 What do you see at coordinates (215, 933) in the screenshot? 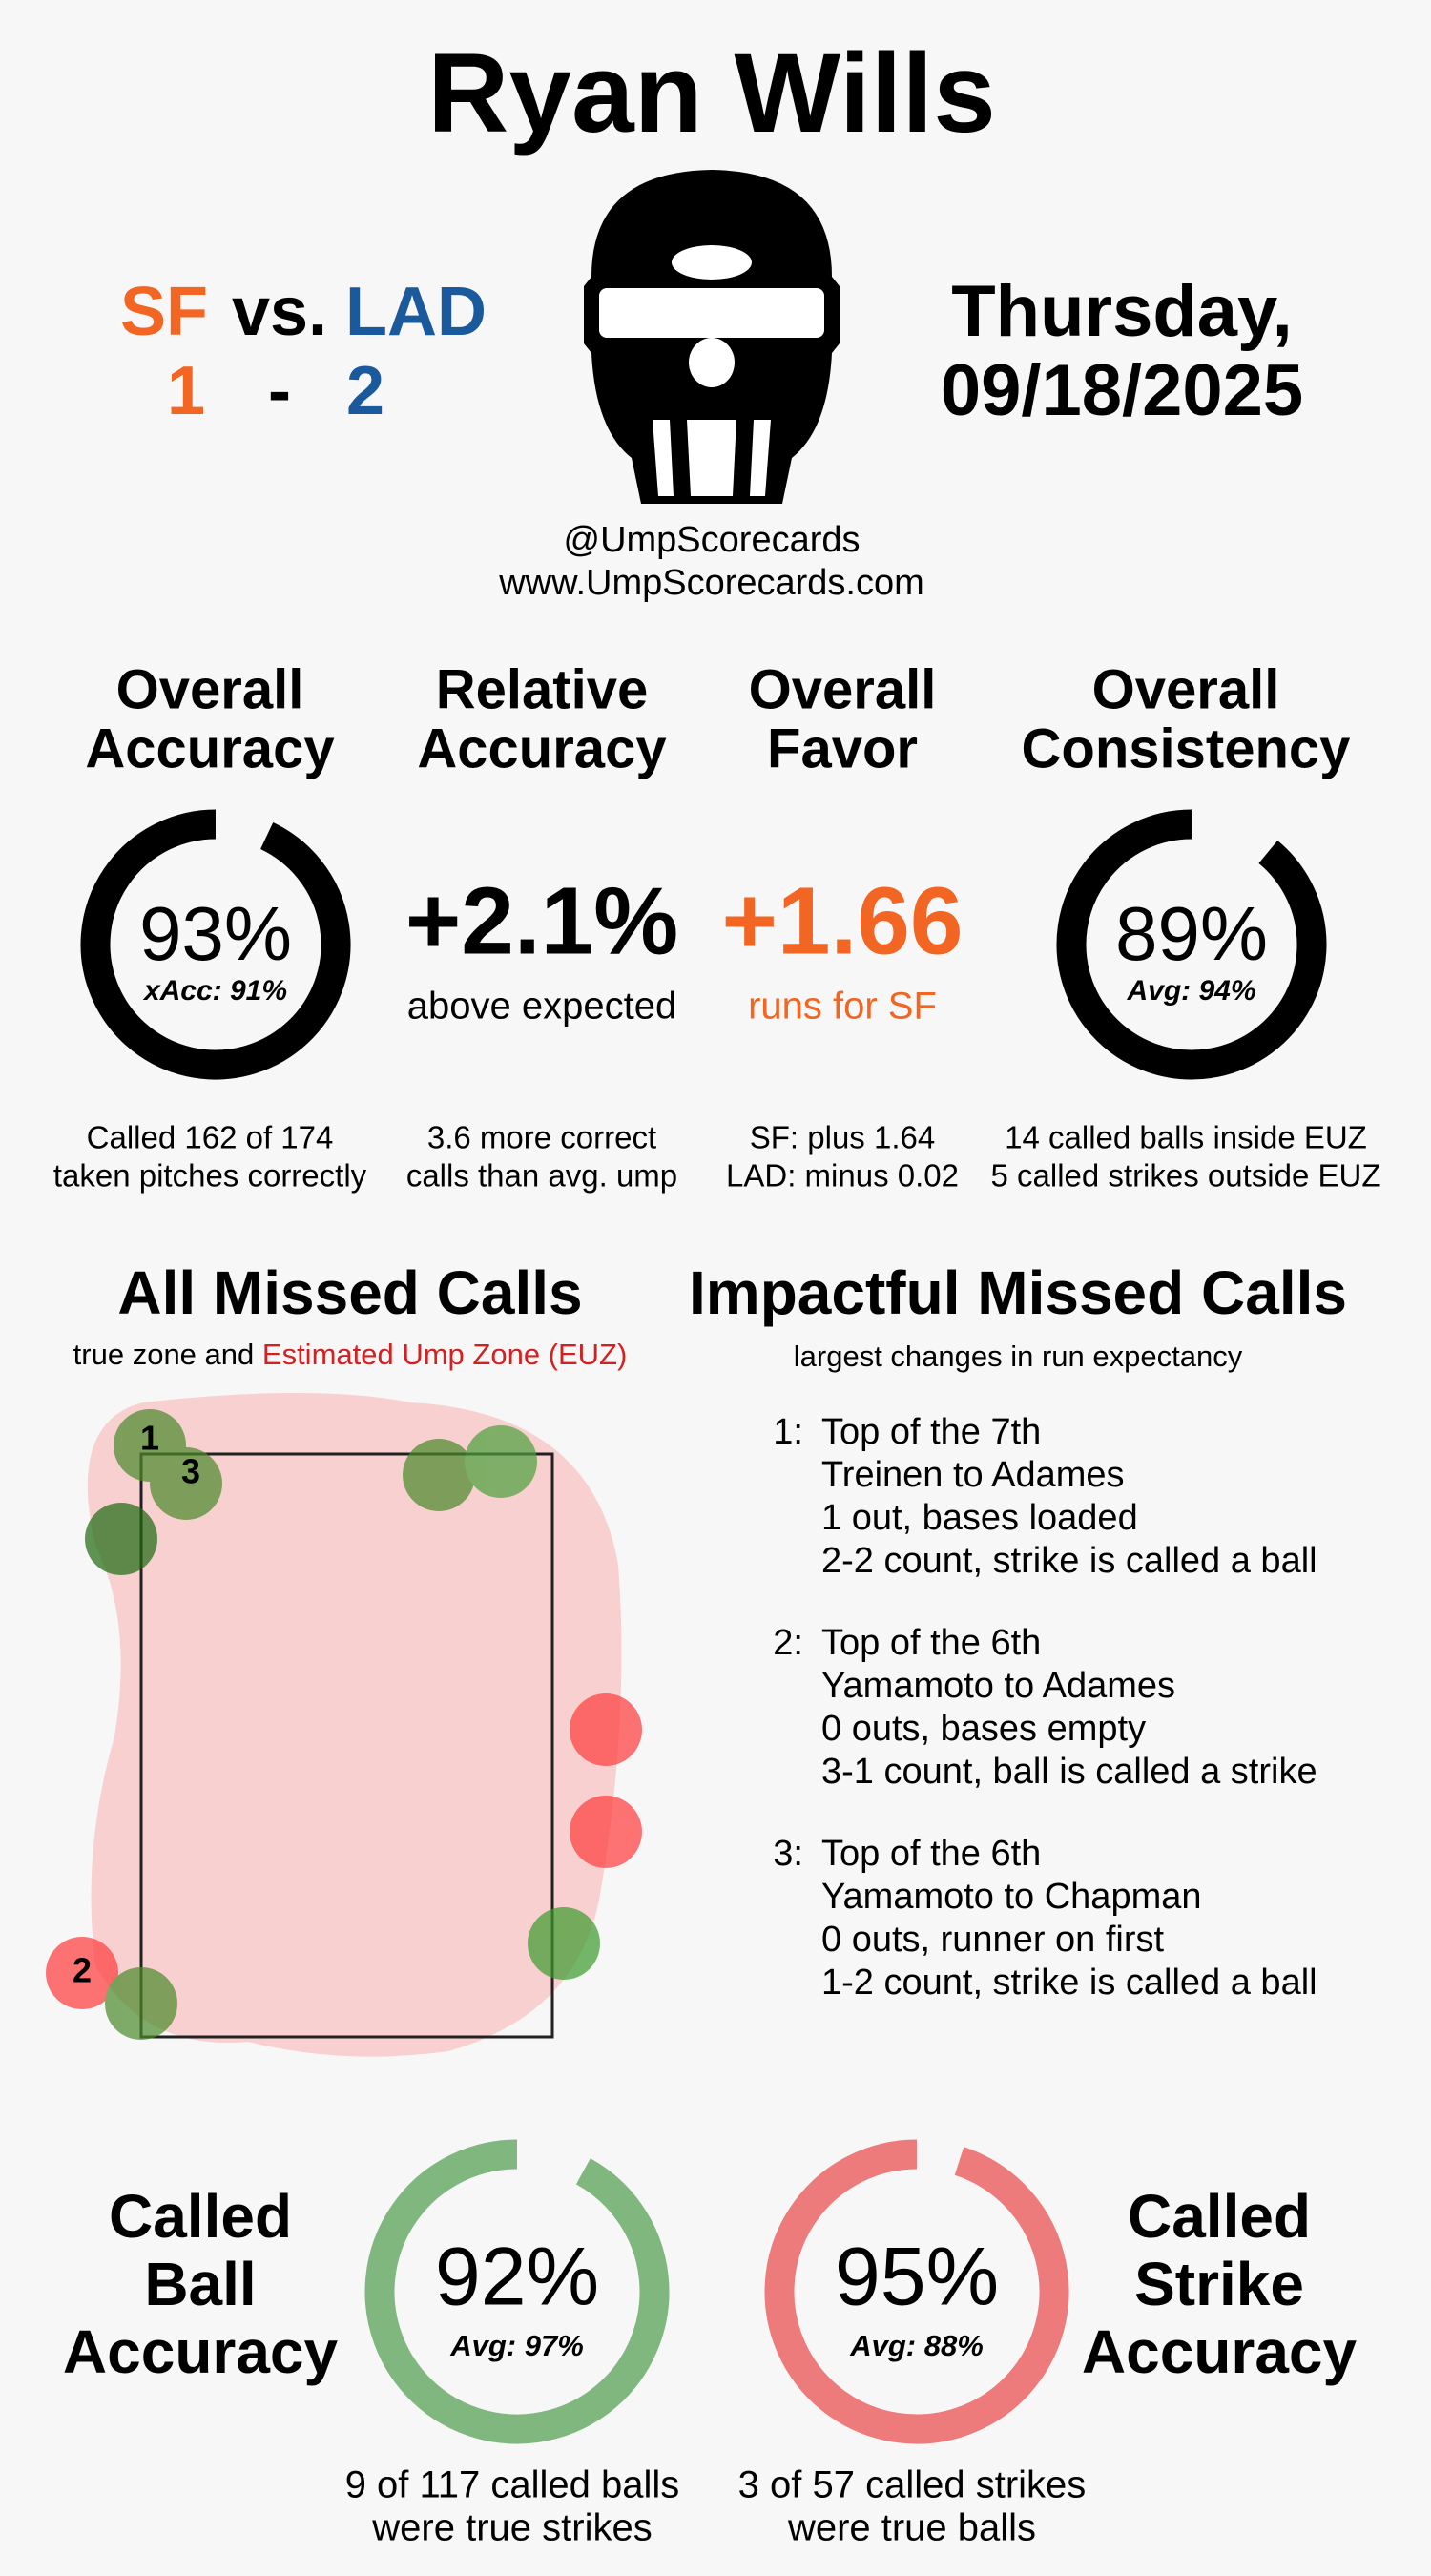
I see `metric-value: 93%` at bounding box center [215, 933].